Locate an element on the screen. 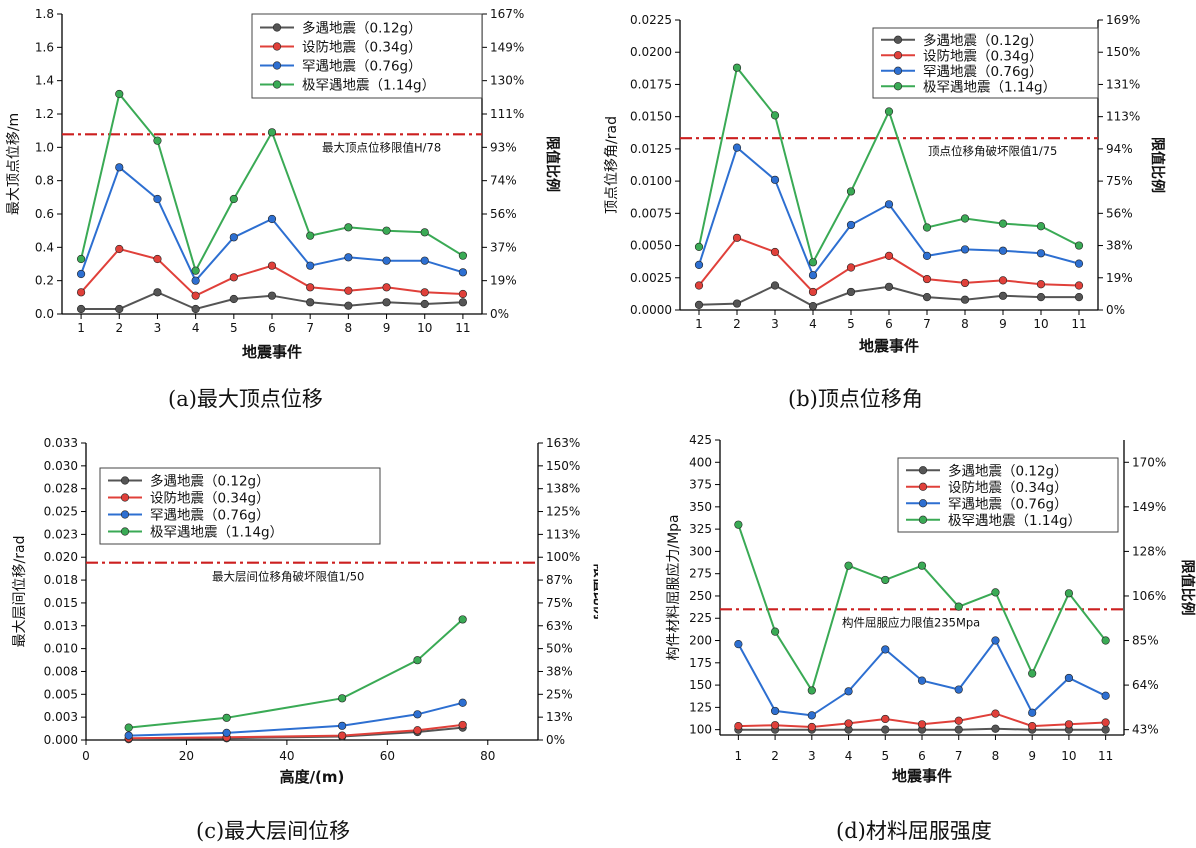 The image size is (1196, 848). legend-label: 设防地震（0.34g） is located at coordinates (983, 56).